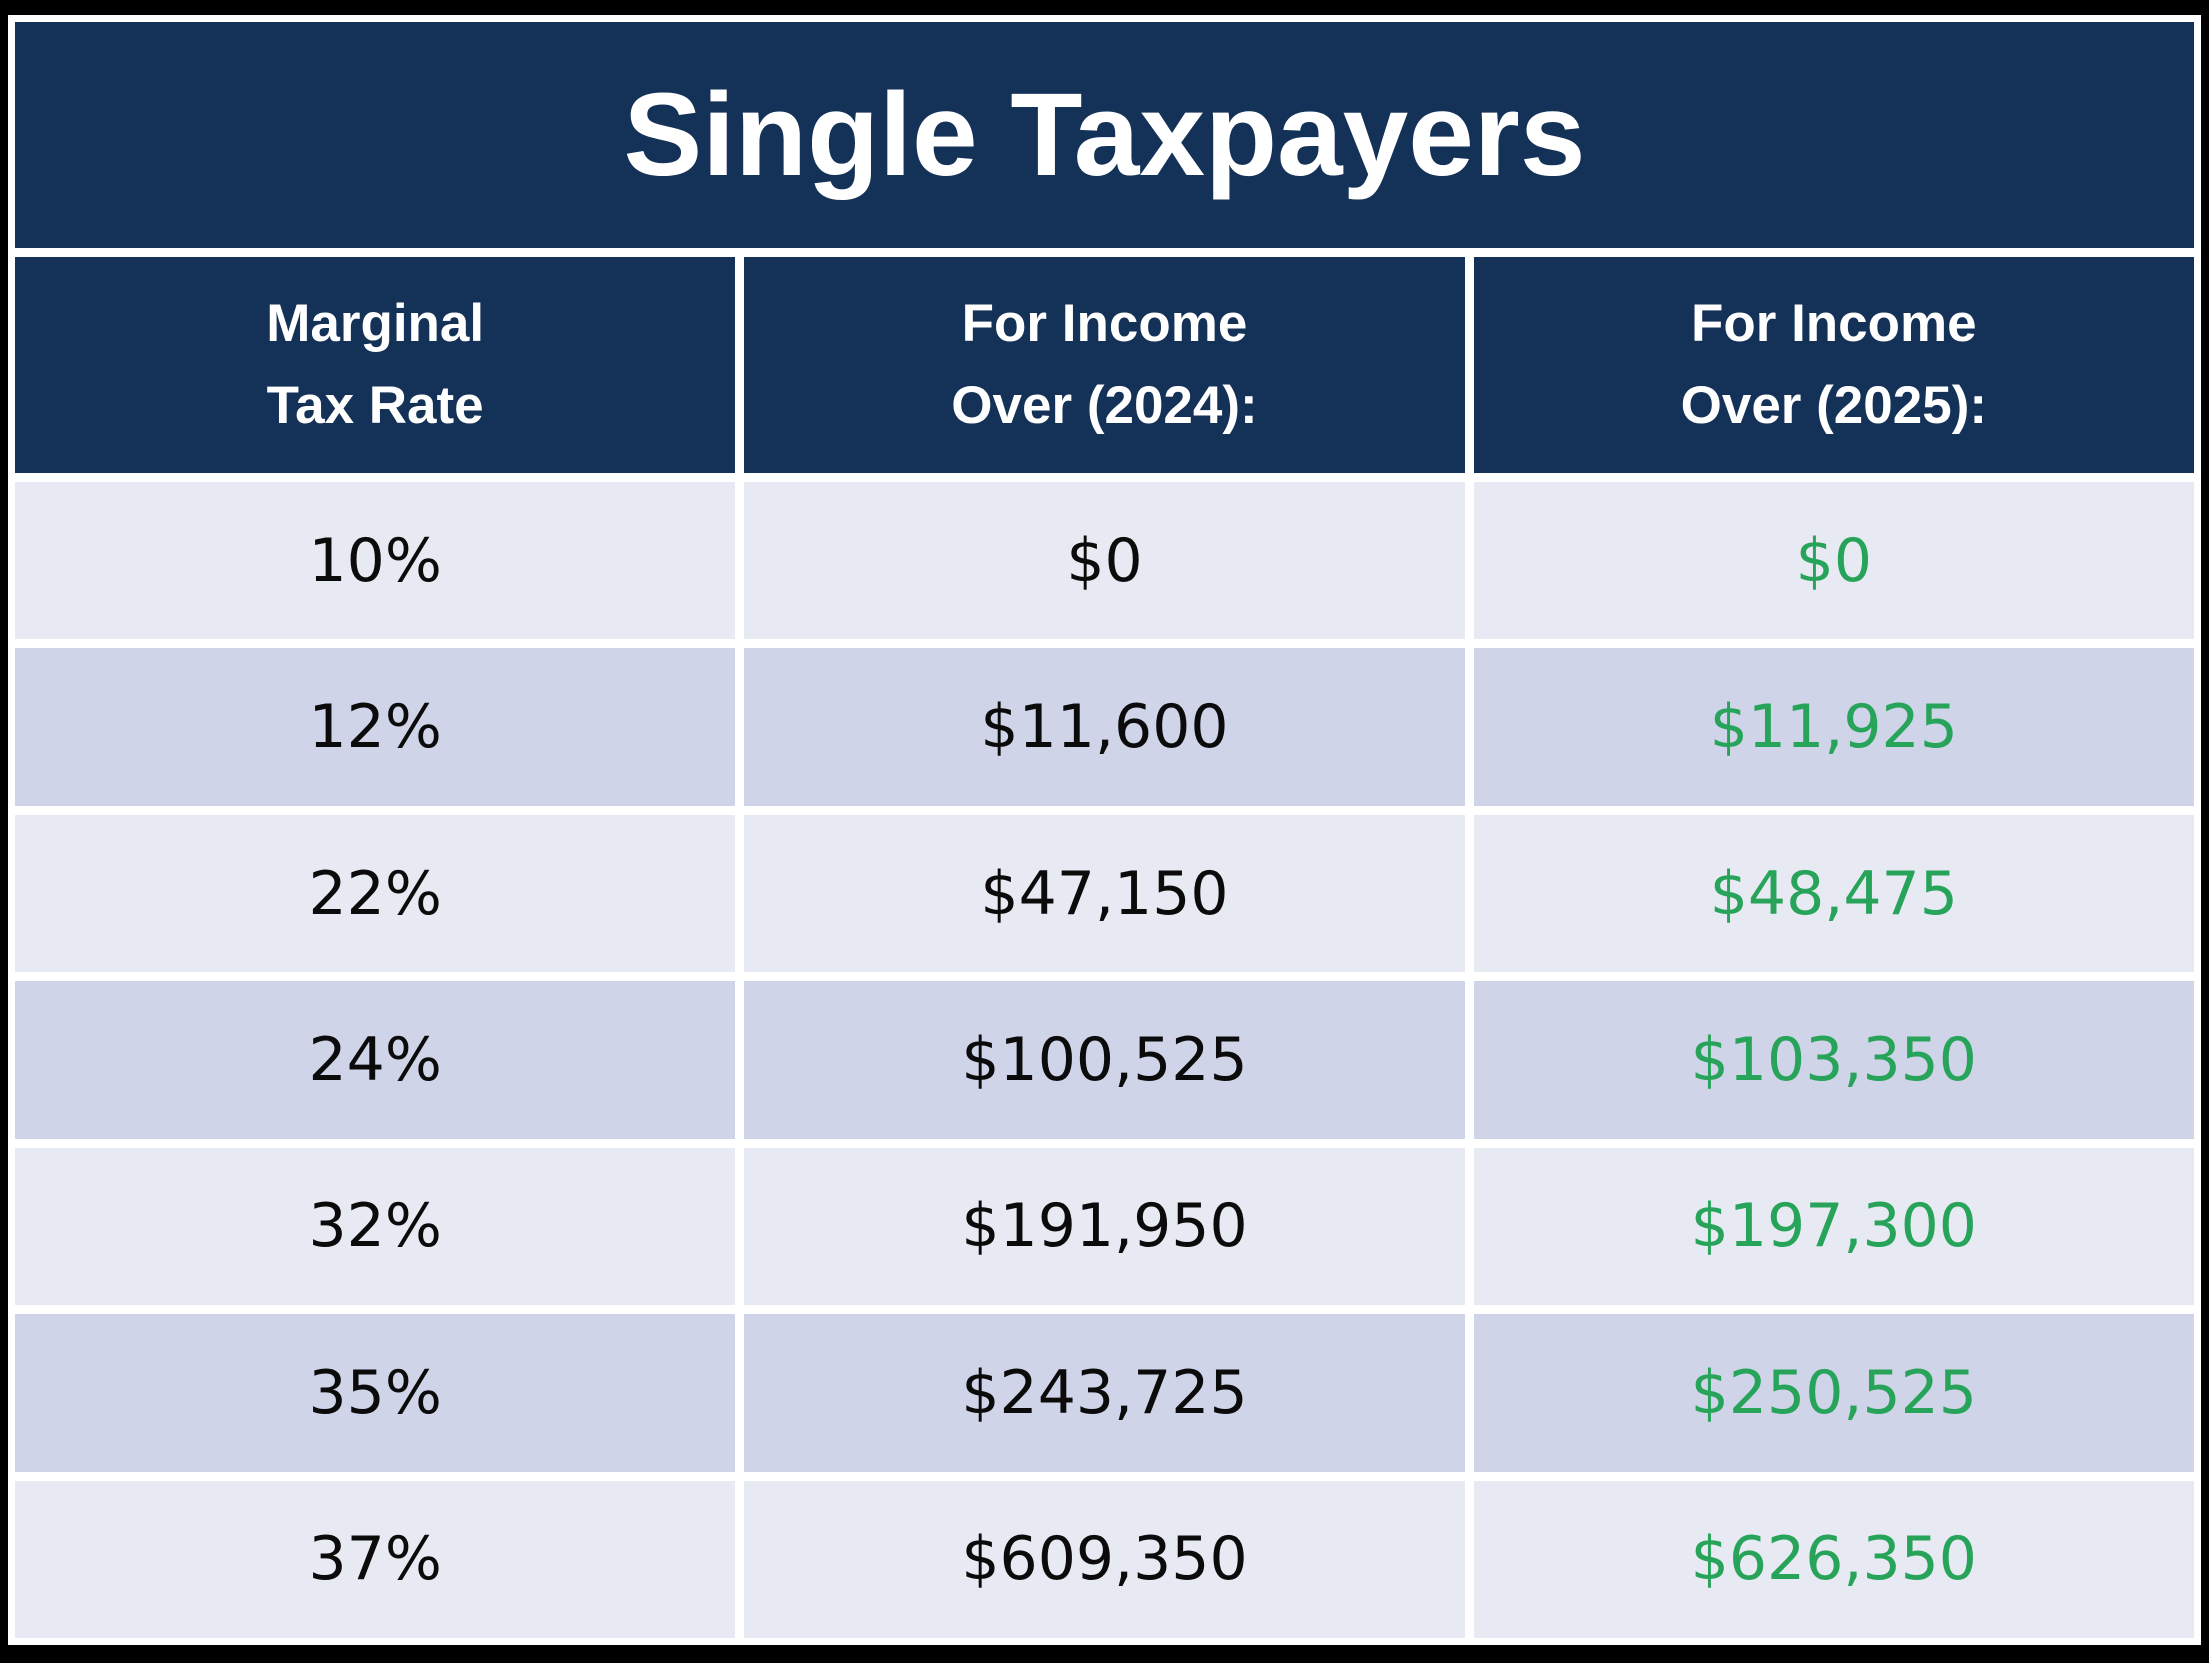 This screenshot has width=2209, height=1663. What do you see at coordinates (375, 365) in the screenshot?
I see `column-header-marginal-tax-rate: Marginal Tax Rate` at bounding box center [375, 365].